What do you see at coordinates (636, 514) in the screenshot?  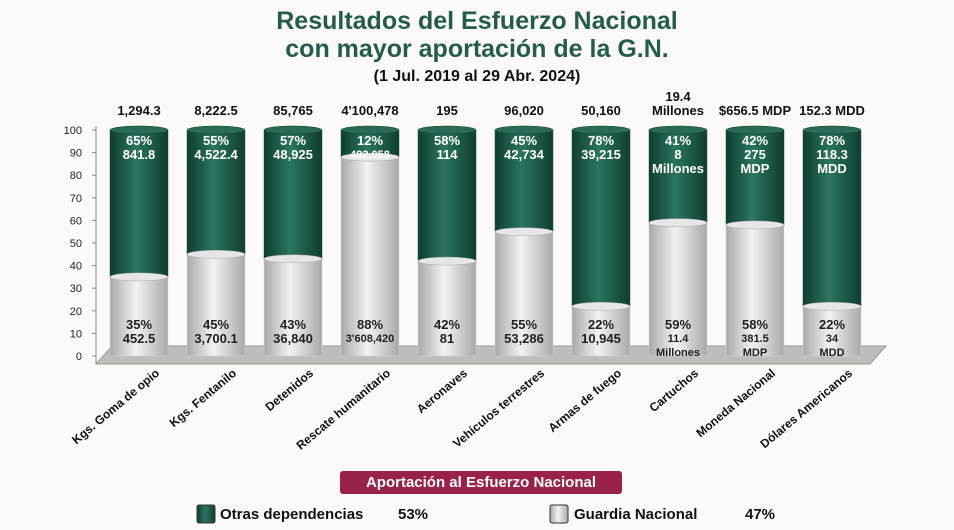 I see `legend-label: Guardia Nacional` at bounding box center [636, 514].